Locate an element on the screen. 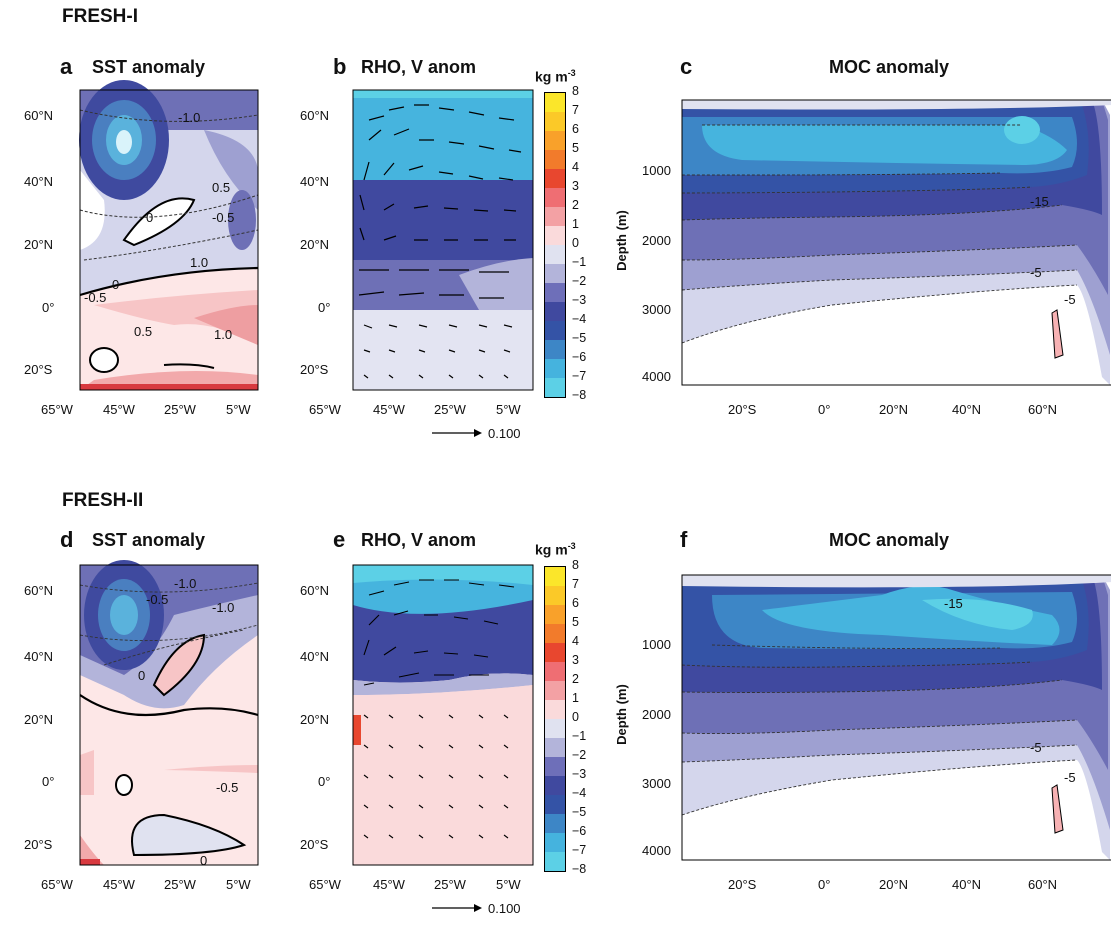 The height and width of the screenshot is (926, 1111). moc-ylabel-c: Depth (m) is located at coordinates (621, 240).